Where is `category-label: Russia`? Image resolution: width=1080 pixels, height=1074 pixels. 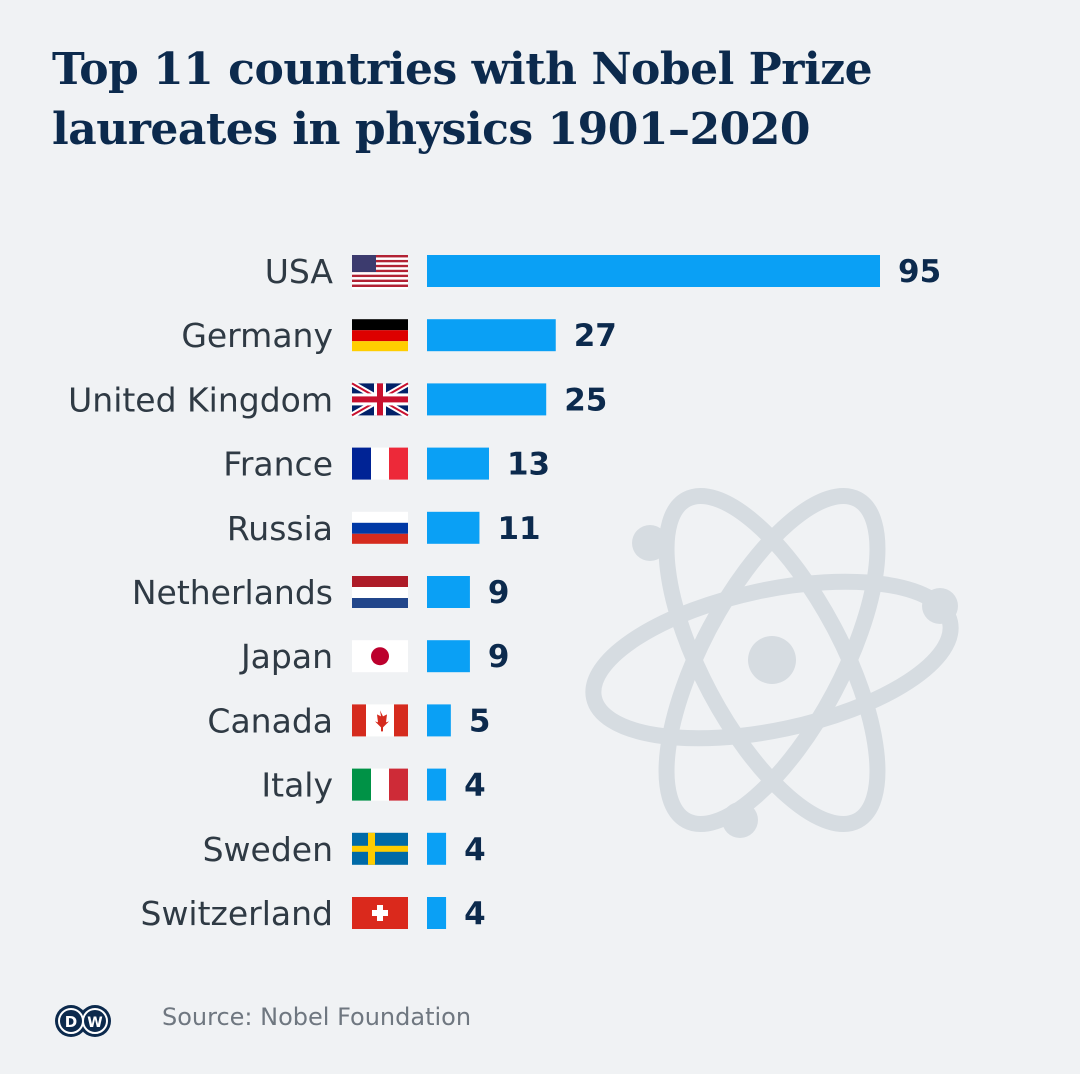 category-label: Russia is located at coordinates (280, 528).